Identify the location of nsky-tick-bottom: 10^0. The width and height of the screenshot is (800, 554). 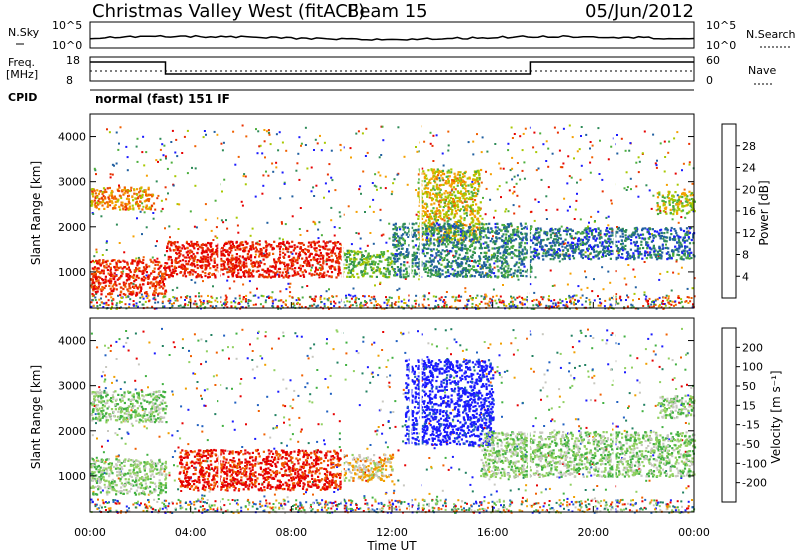
(67, 45).